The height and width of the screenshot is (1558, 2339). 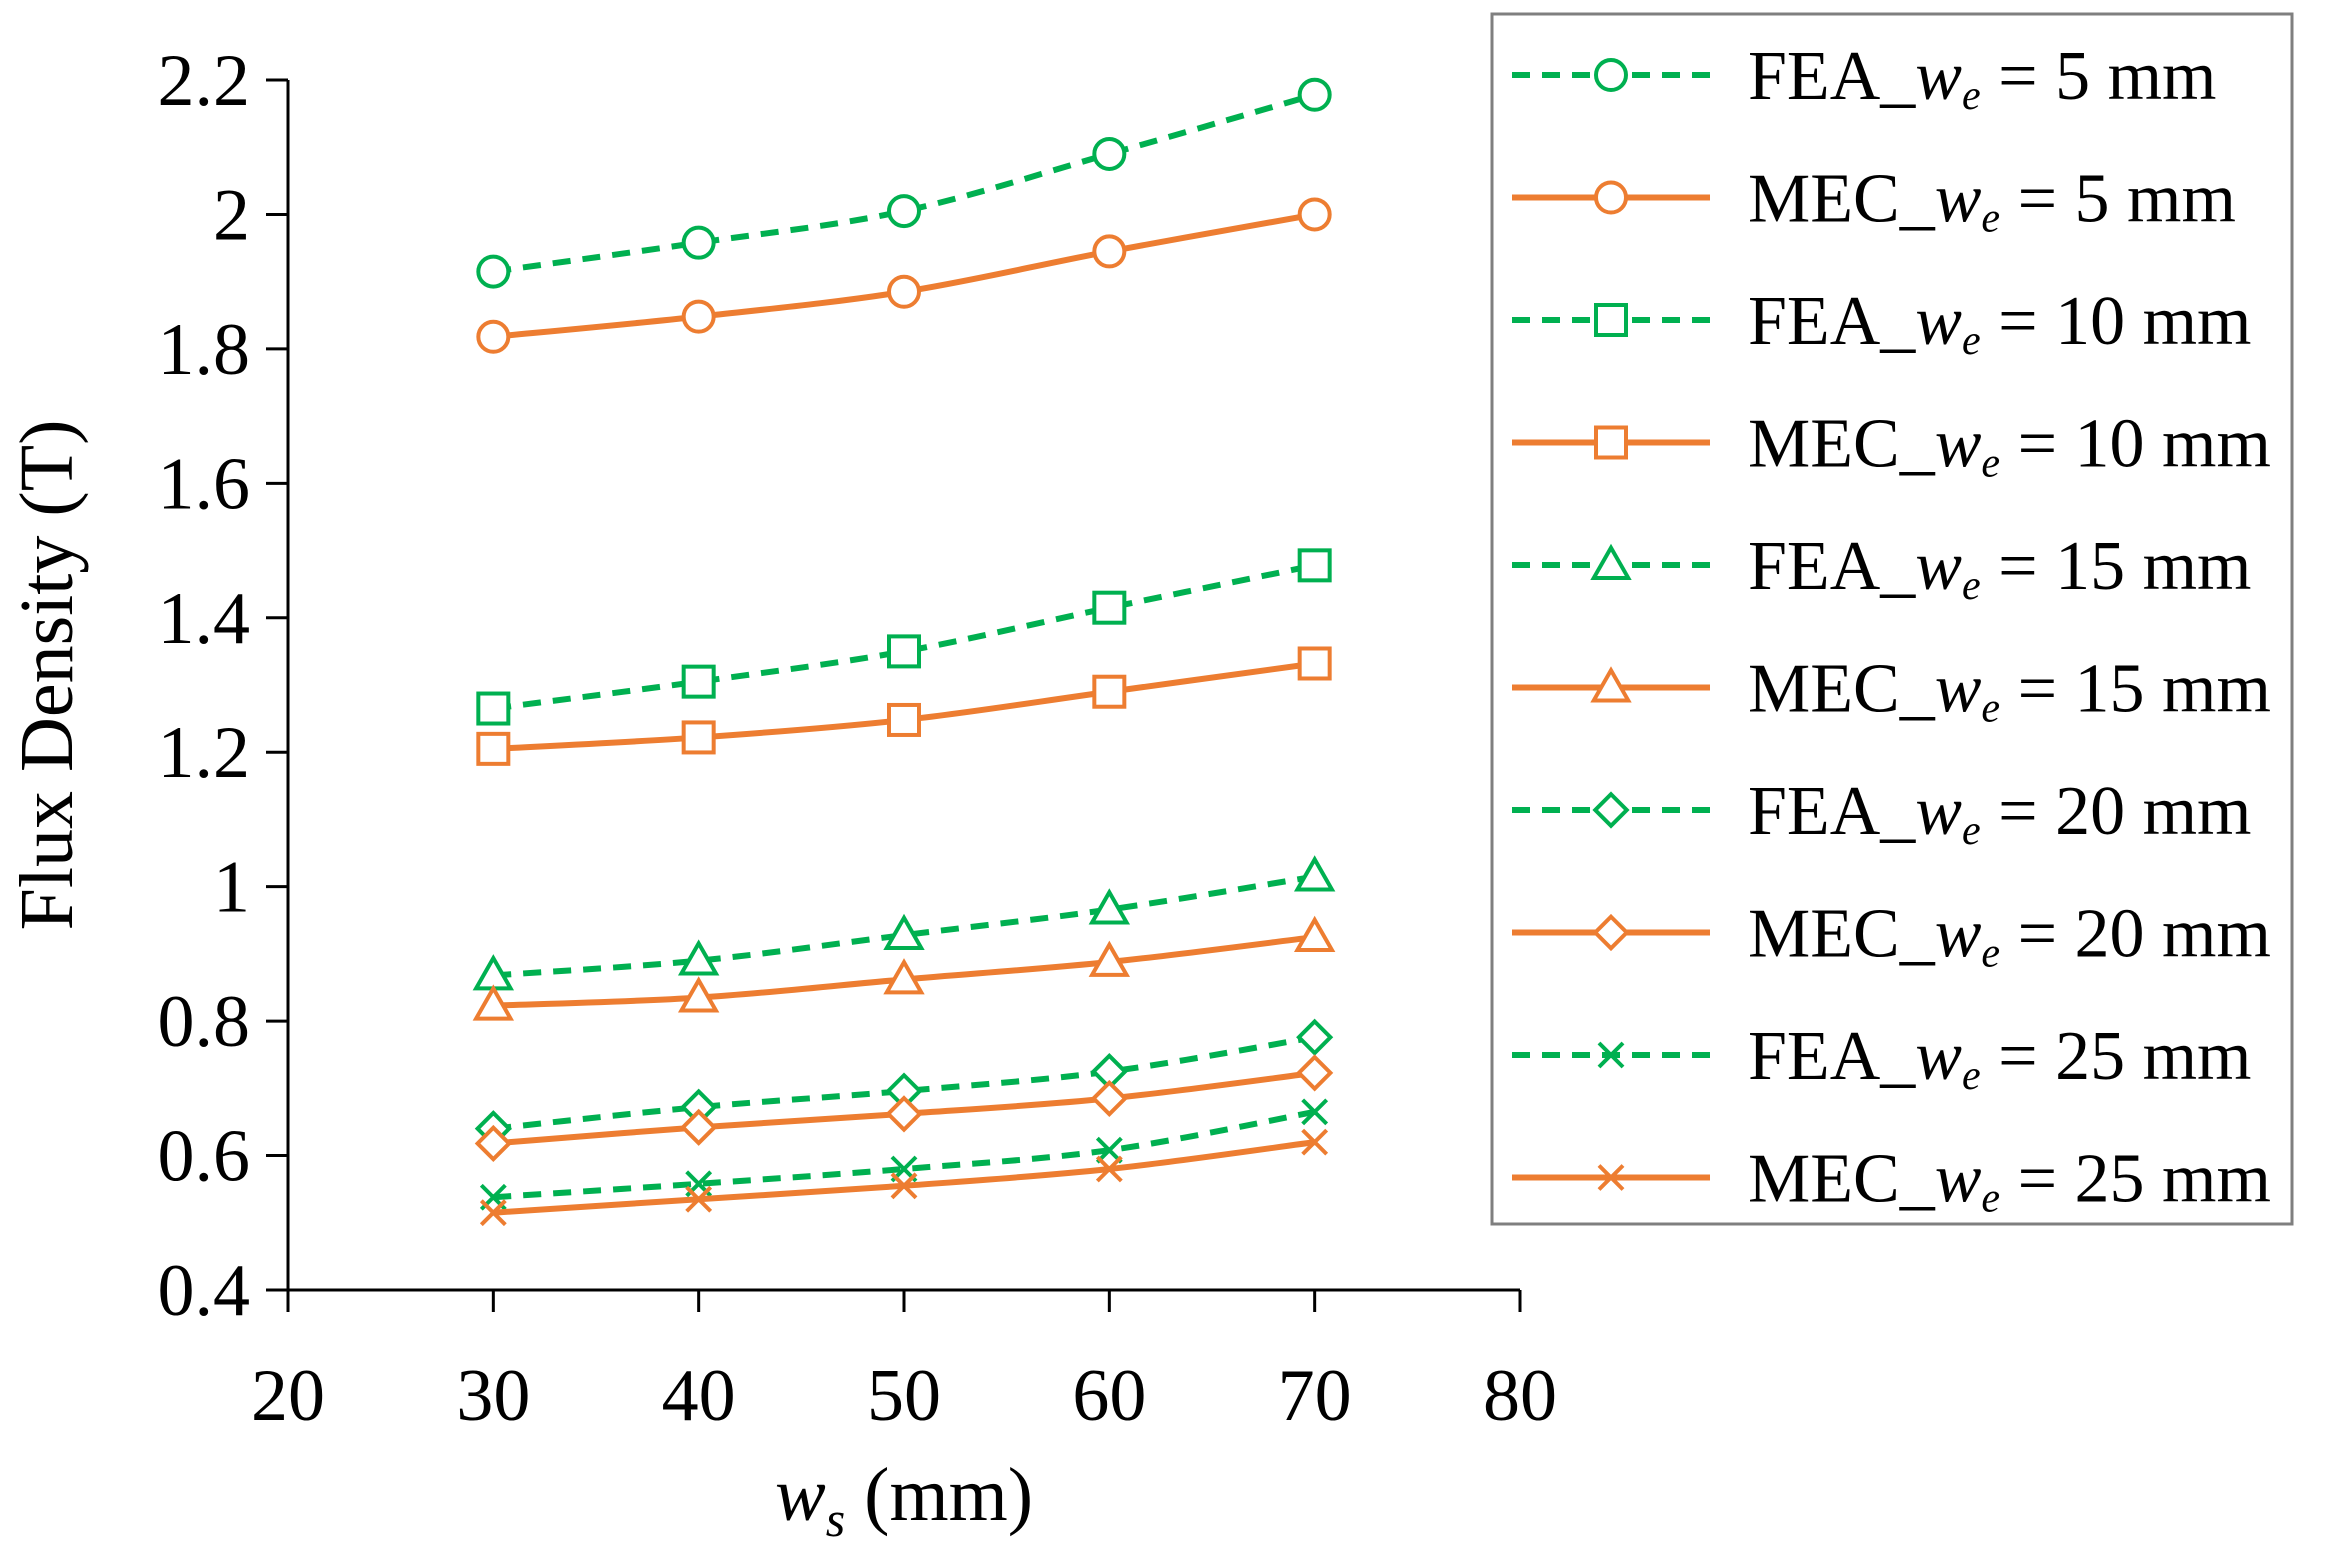 I want to click on series-fea-circle, so click(x=904, y=183).